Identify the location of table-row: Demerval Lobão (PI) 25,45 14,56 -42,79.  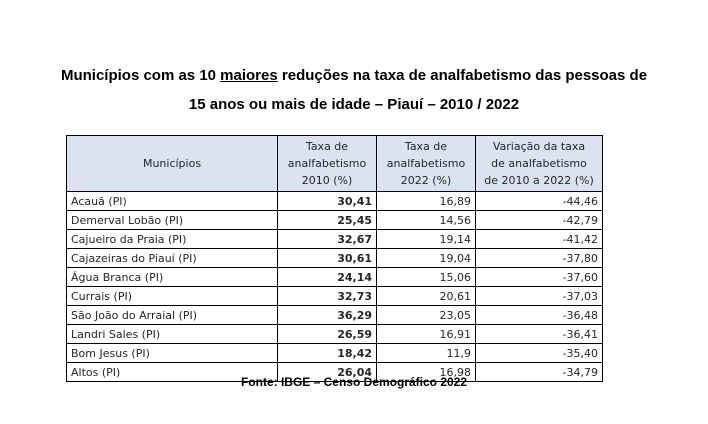
(334, 220).